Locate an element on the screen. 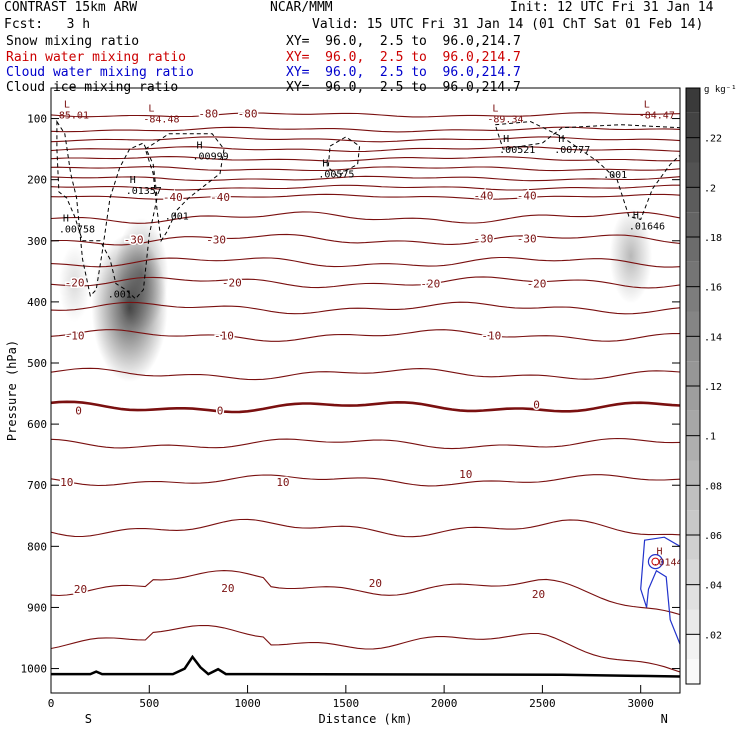 This screenshot has width=740, height=740. extremum-marker-1: L is located at coordinates (151, 109).